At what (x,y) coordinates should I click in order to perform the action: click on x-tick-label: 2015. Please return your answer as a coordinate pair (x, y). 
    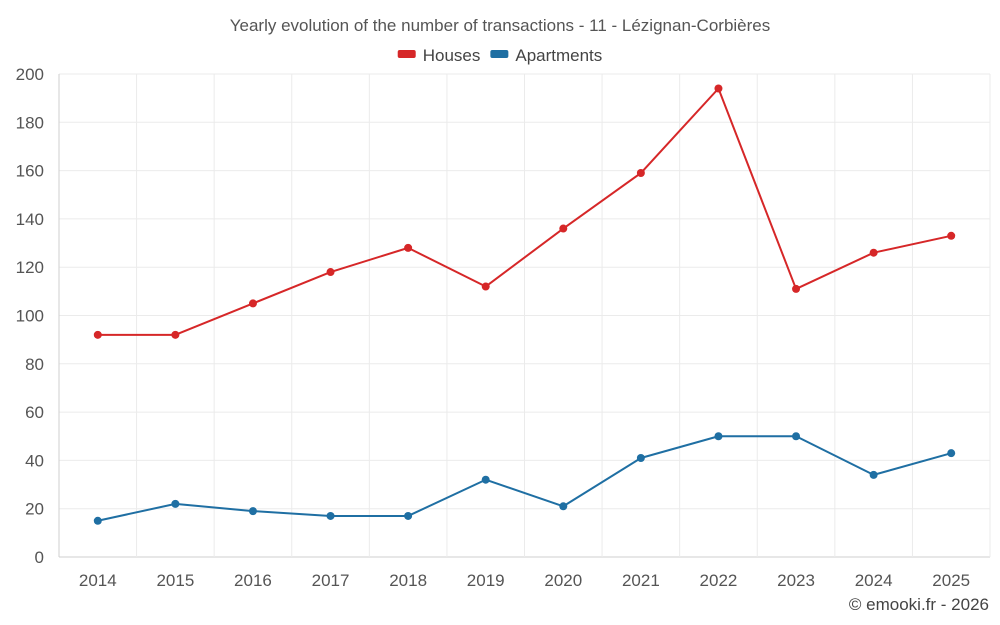
    Looking at the image, I should click on (175, 580).